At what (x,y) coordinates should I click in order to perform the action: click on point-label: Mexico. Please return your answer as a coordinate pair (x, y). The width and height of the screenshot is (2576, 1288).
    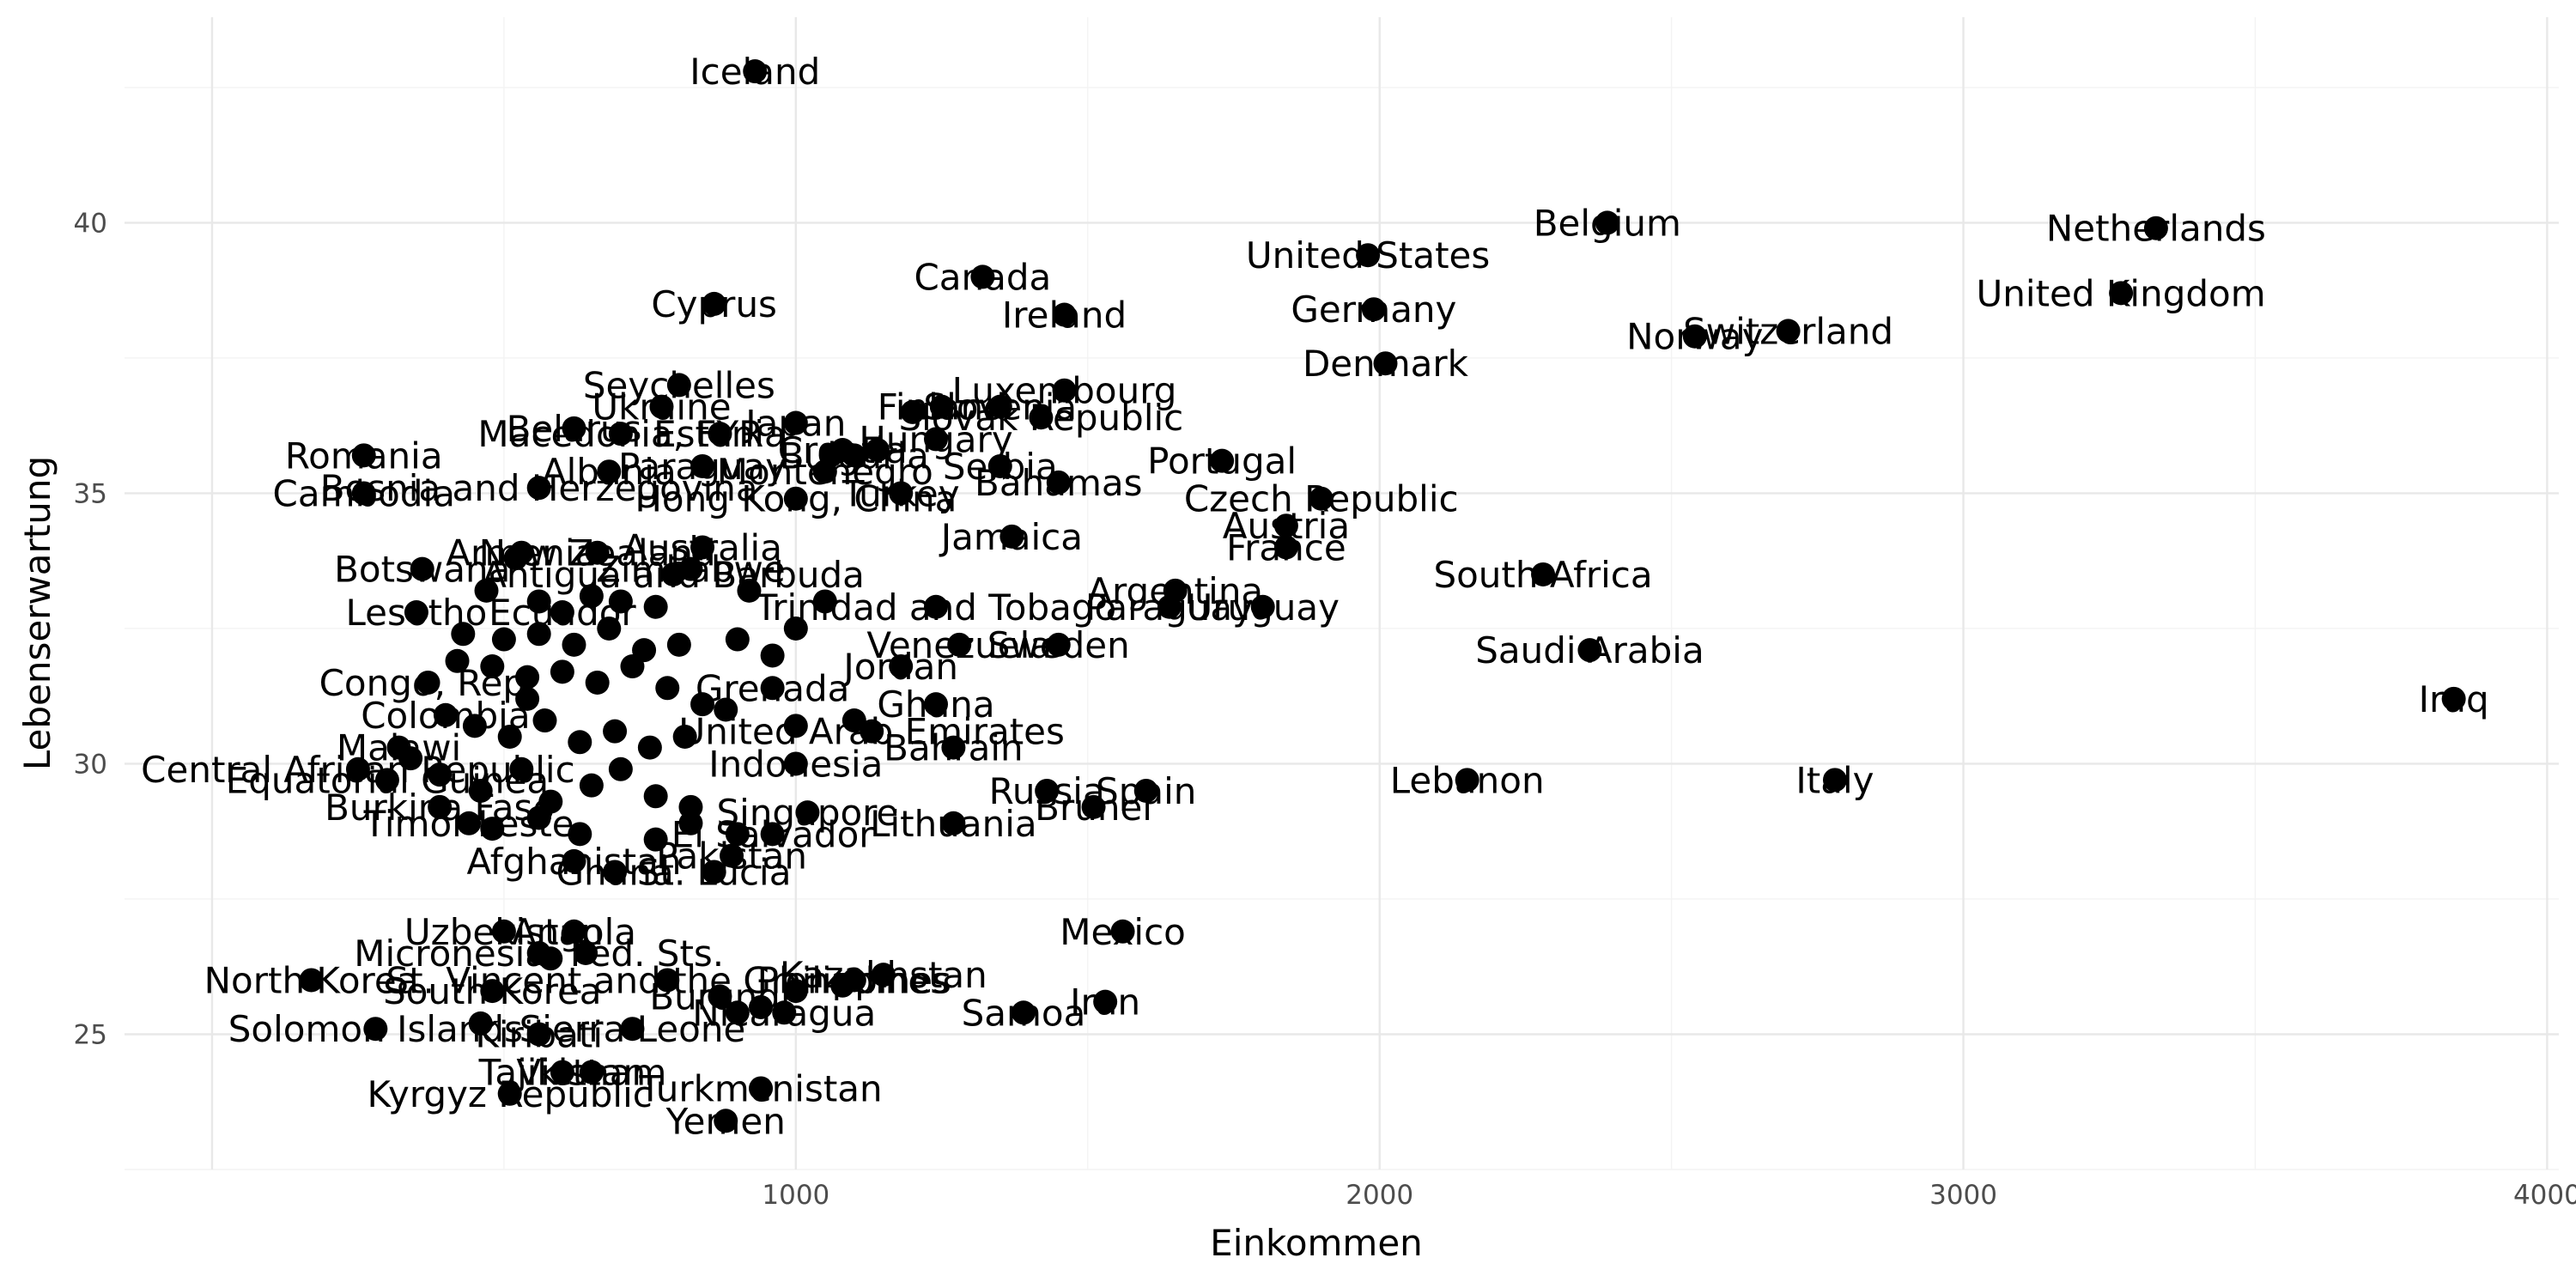
    Looking at the image, I should click on (1123, 932).